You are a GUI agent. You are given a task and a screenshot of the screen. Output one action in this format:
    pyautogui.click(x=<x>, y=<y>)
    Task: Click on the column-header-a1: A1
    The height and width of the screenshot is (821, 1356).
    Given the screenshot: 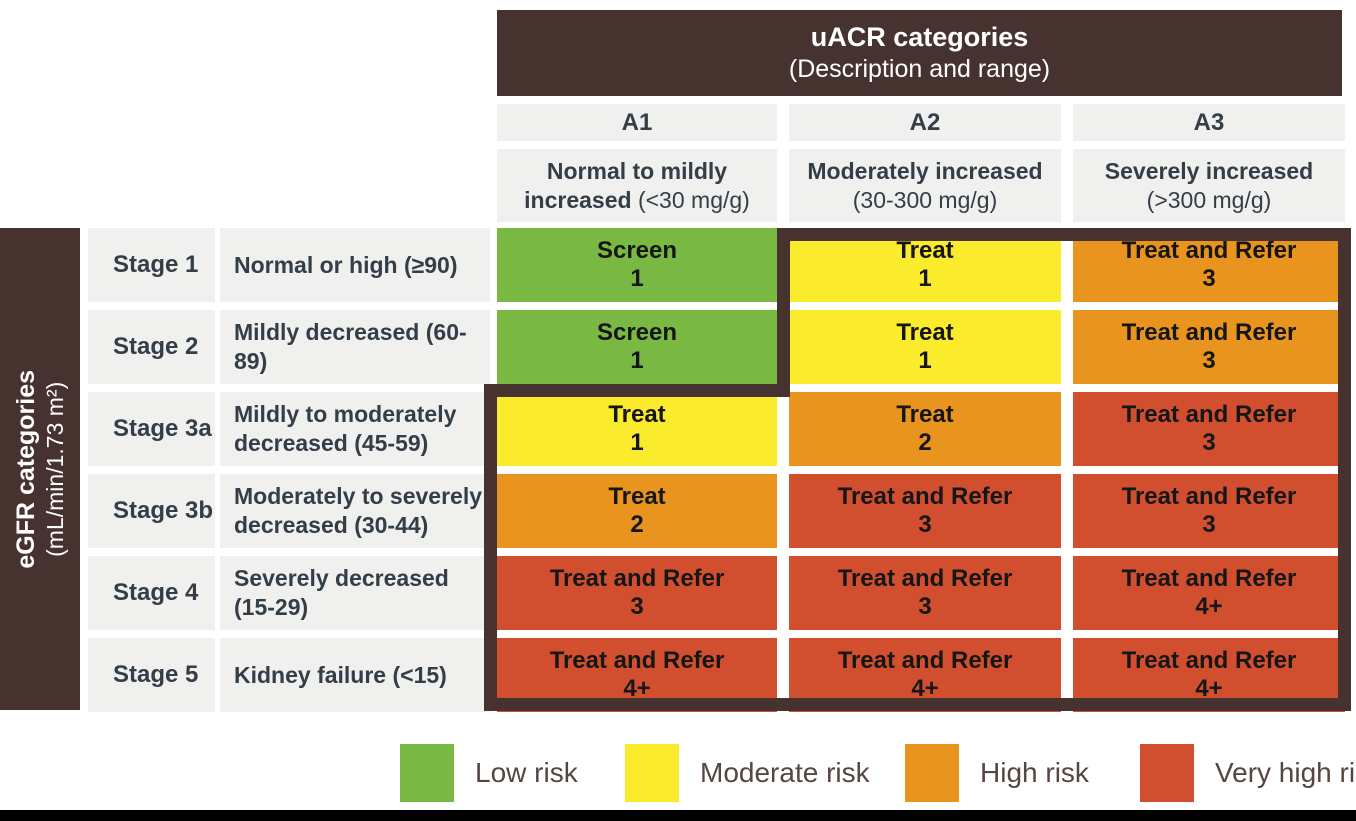 What is the action you would take?
    pyautogui.click(x=637, y=122)
    